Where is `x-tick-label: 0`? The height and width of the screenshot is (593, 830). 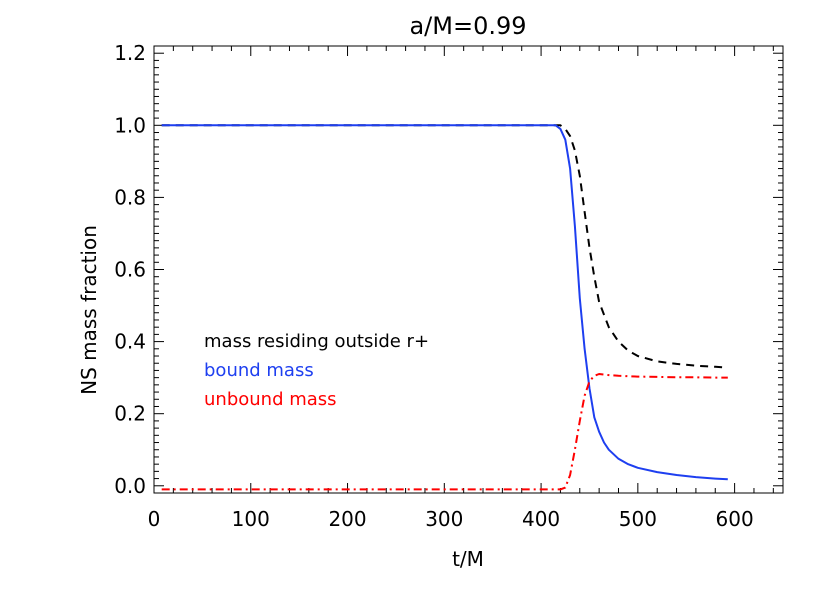
x-tick-label: 0 is located at coordinates (154, 519).